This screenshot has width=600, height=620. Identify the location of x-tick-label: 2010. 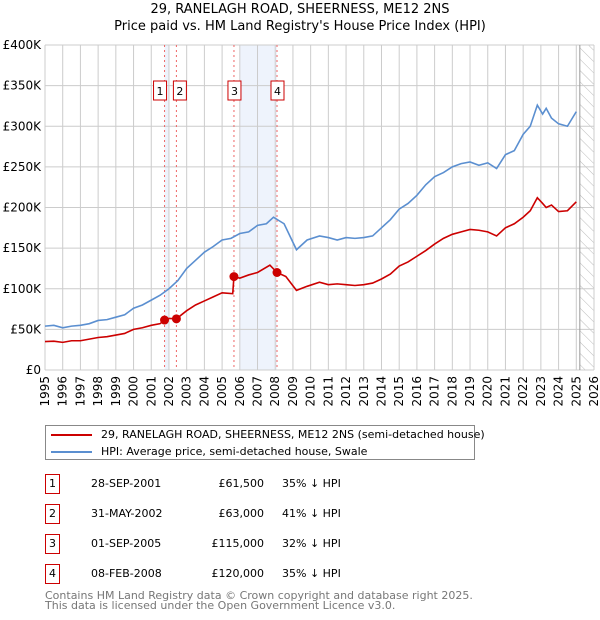
(311, 391).